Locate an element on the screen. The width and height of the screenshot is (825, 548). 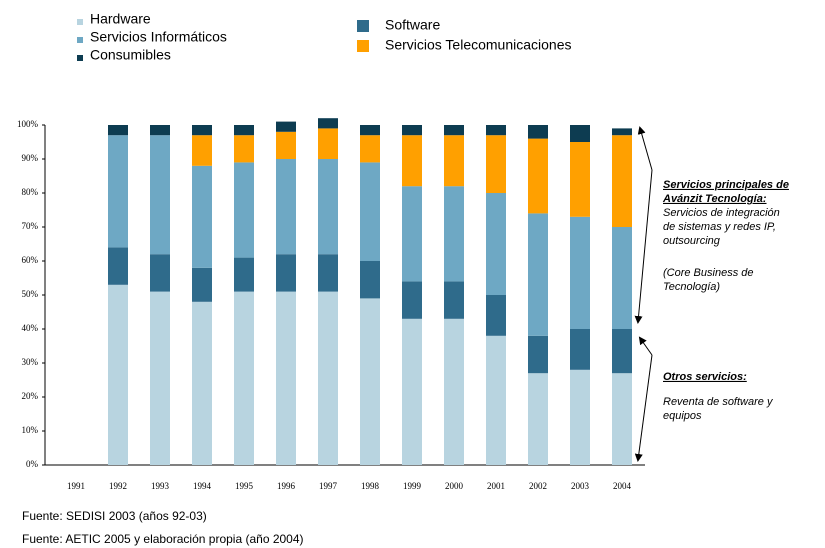
y-tick-label: 20% is located at coordinates (30, 396).